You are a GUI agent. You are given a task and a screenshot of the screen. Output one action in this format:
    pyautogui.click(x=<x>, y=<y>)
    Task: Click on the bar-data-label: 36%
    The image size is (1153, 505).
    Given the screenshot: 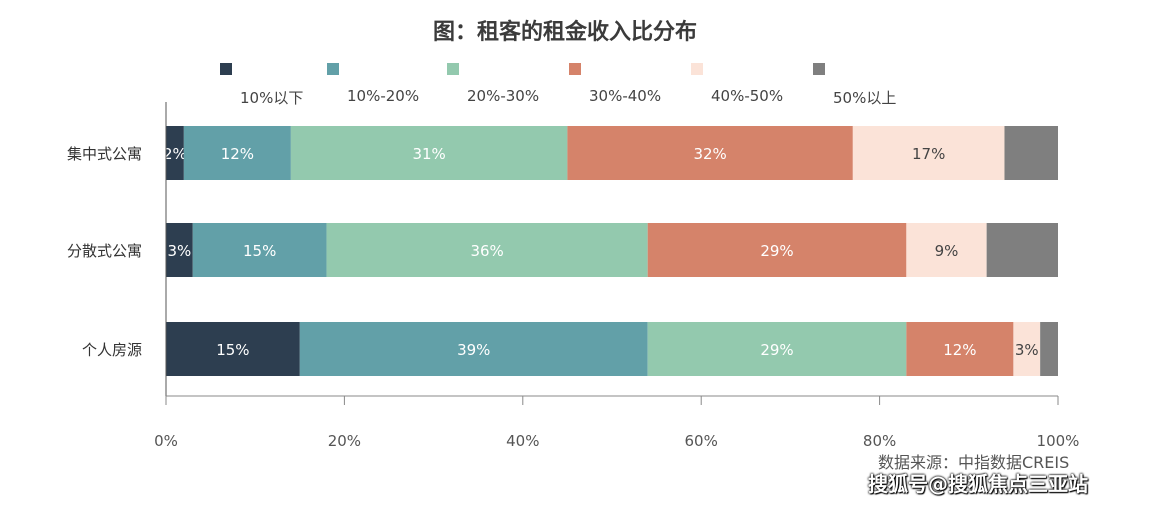 What is the action you would take?
    pyautogui.click(x=486, y=251)
    